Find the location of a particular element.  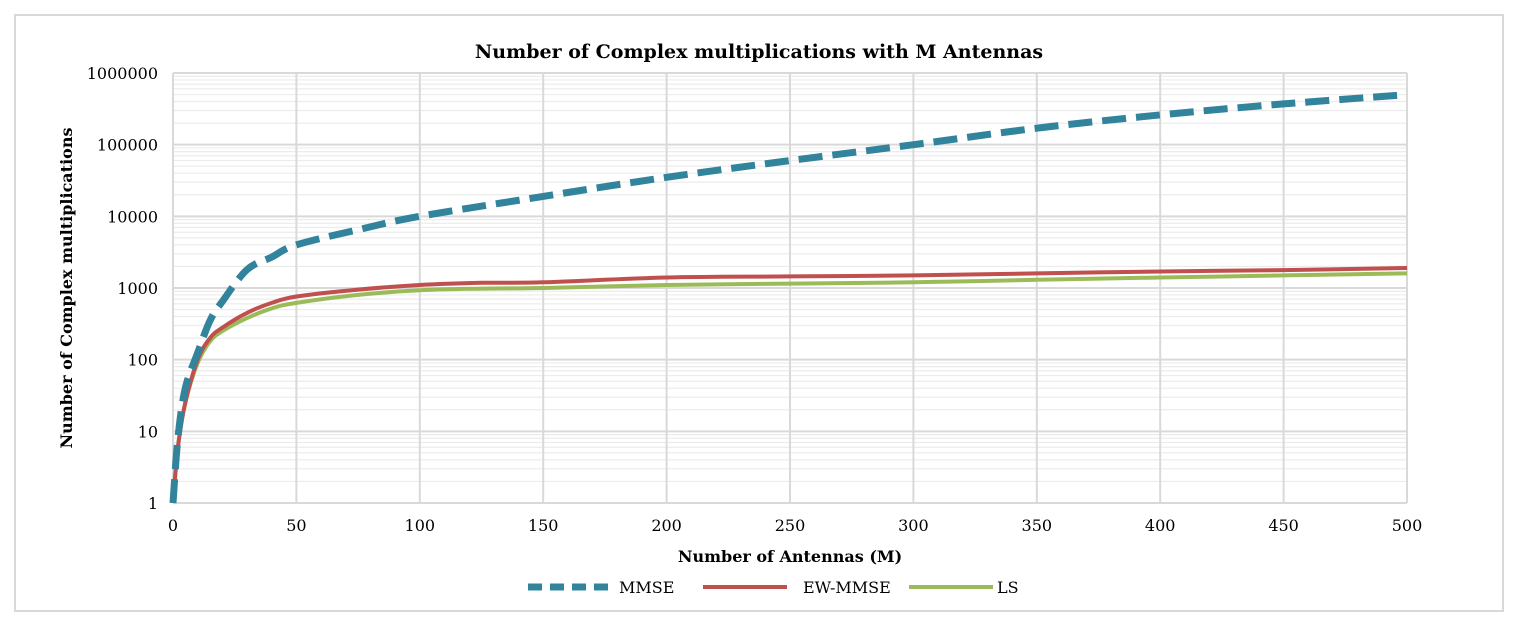

x-tick-label: 400 is located at coordinates (1160, 525).